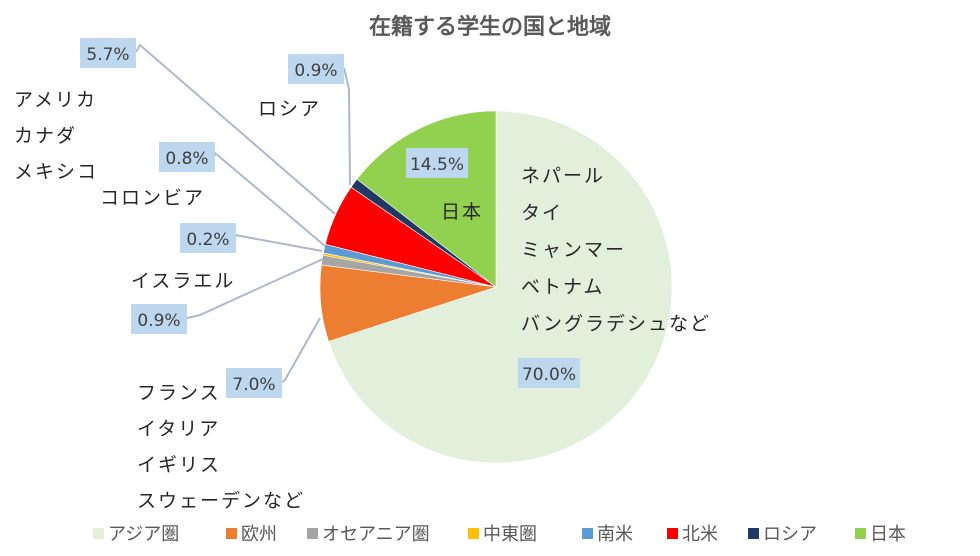 Image resolution: width=980 pixels, height=556 pixels. I want to click on annotation-6-0: ロシア, so click(289, 109).